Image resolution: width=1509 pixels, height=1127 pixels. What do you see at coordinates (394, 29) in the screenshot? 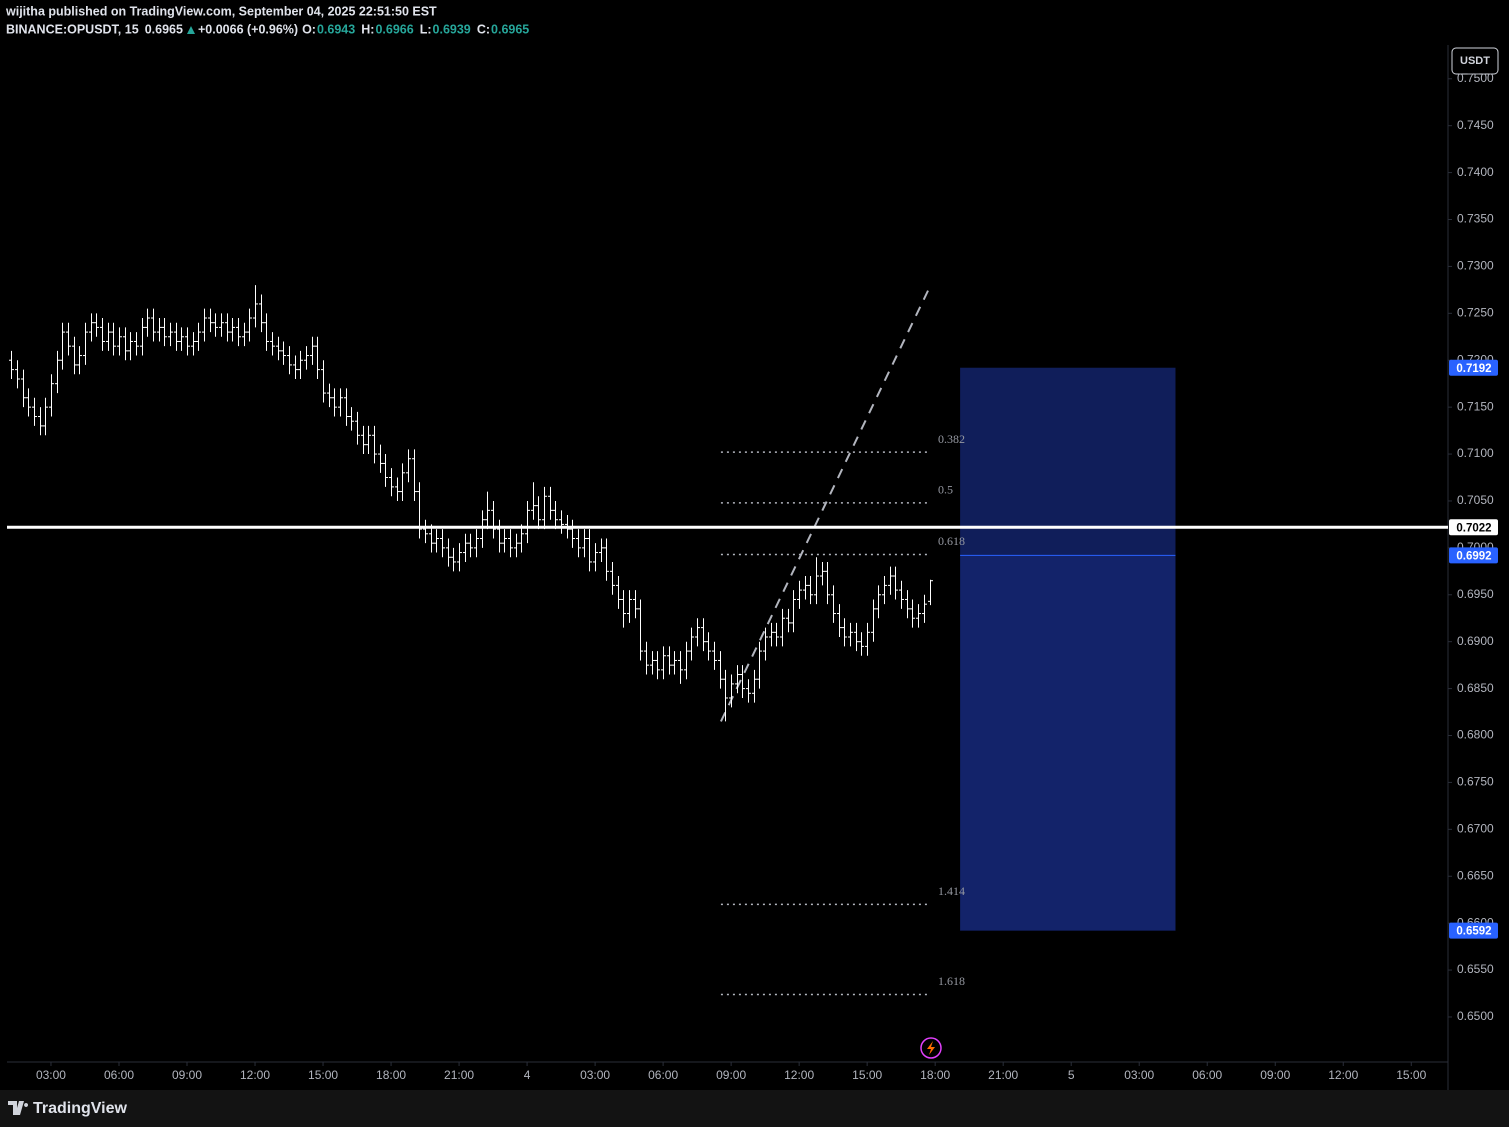
I see `ohlc-value: 0.6966` at bounding box center [394, 29].